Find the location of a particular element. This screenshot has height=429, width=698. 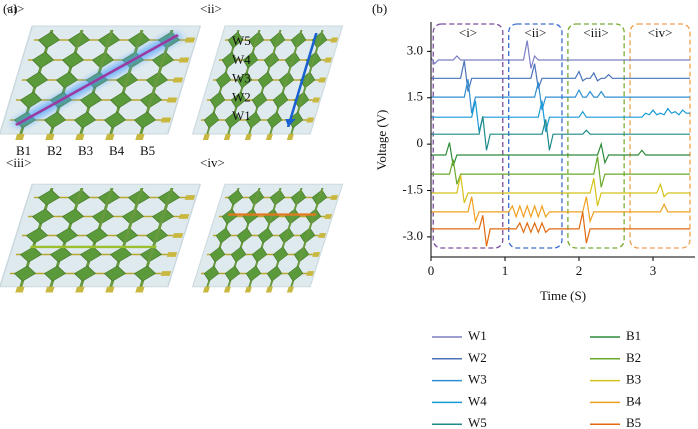

sub-label: <iv> is located at coordinates (212, 162).